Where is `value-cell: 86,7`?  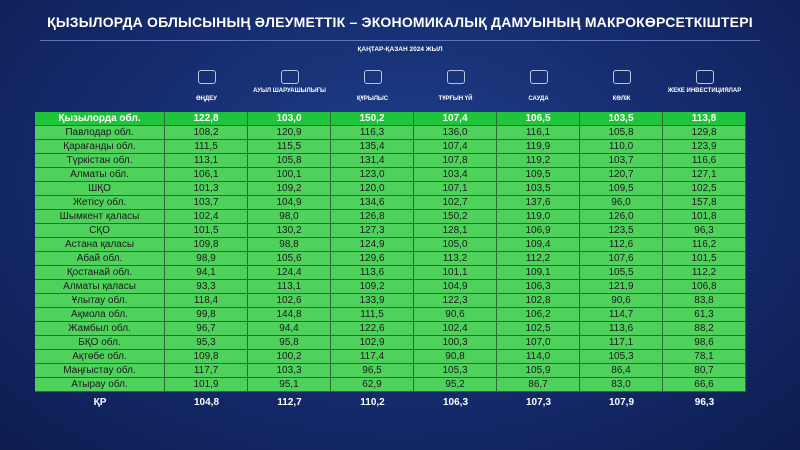 value-cell: 86,7 is located at coordinates (538, 385).